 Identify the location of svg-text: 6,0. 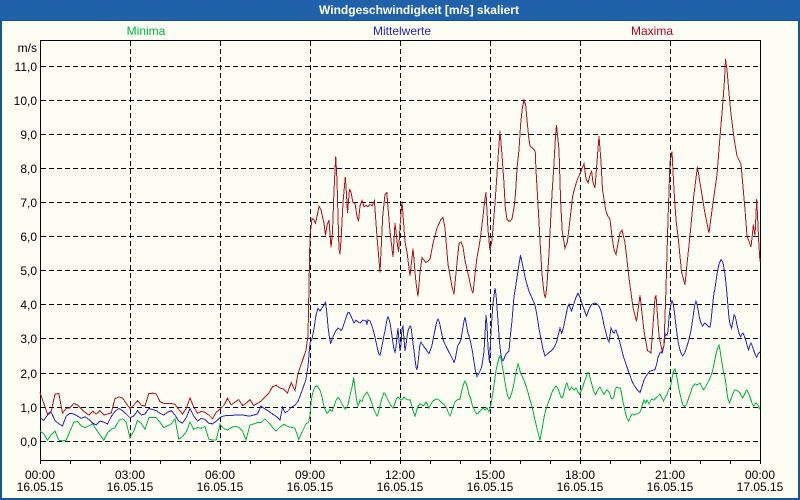
(28, 237).